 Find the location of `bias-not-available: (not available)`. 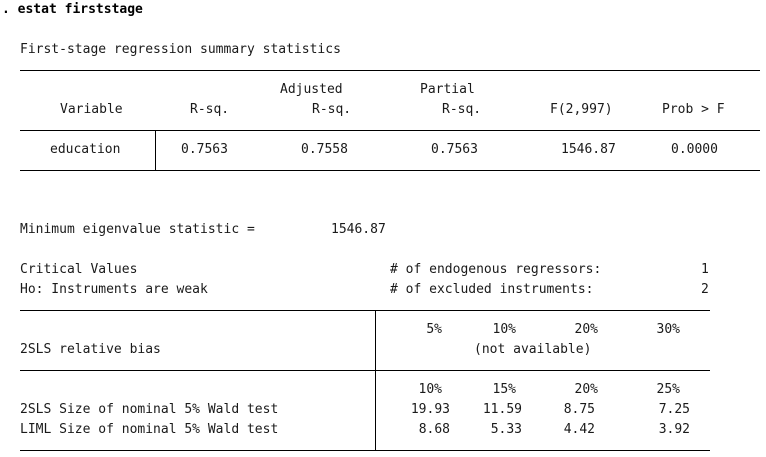

bias-not-available: (not available) is located at coordinates (533, 349).